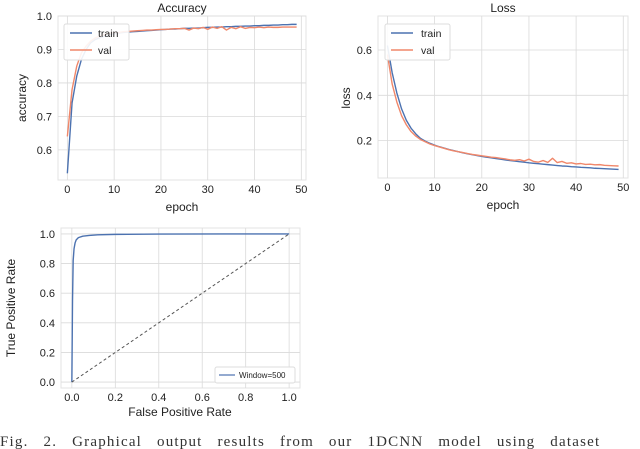 This screenshot has width=640, height=449. I want to click on accuracy-x-tick-label: 0, so click(67, 190).